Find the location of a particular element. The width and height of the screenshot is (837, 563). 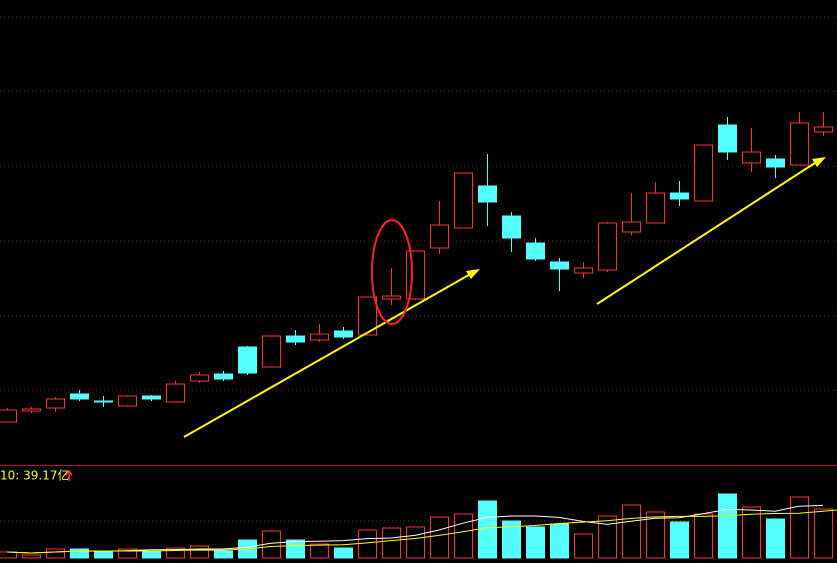

up-arrow-icon is located at coordinates (69, 475).